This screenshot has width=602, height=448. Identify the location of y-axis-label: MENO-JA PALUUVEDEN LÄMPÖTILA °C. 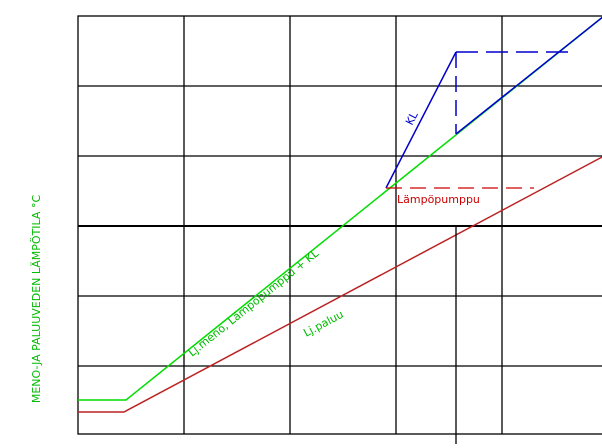
(36, 299).